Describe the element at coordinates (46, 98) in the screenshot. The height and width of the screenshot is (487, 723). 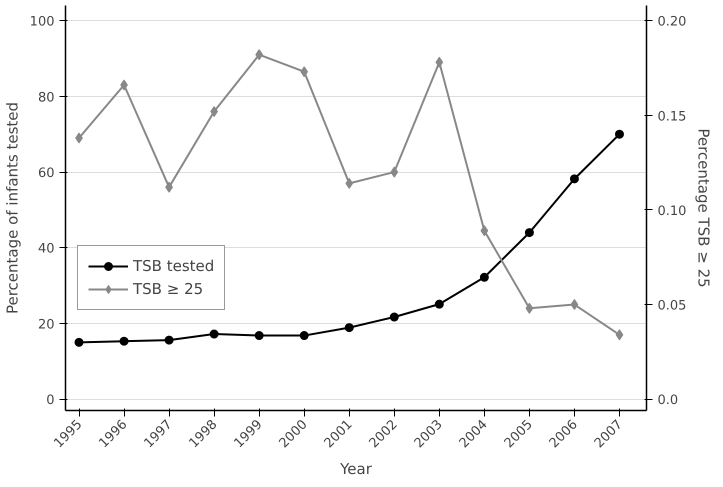
I see `y-tick-label: 80` at that location.